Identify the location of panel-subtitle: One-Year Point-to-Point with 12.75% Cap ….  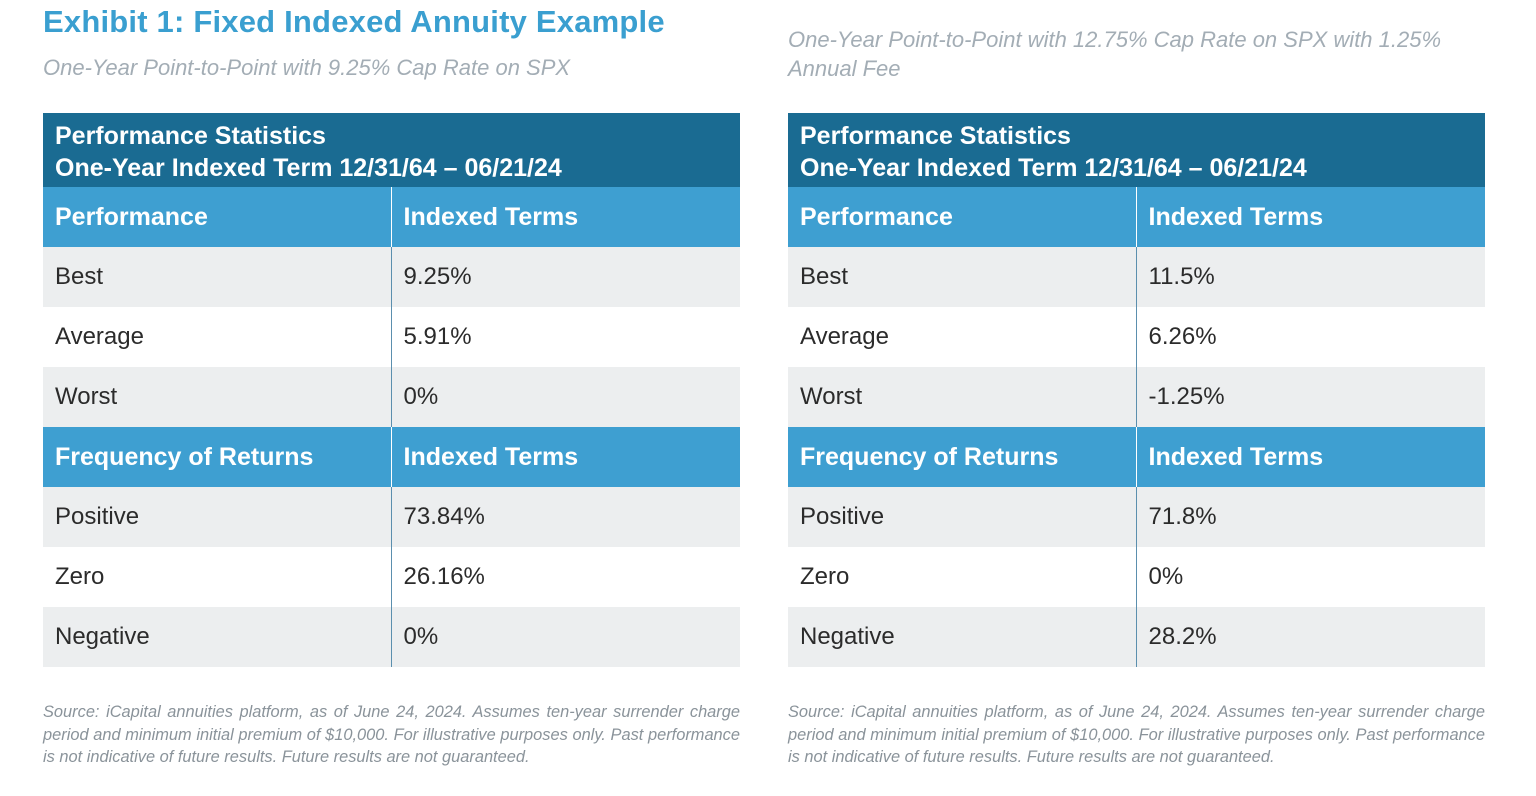
(1115, 54).